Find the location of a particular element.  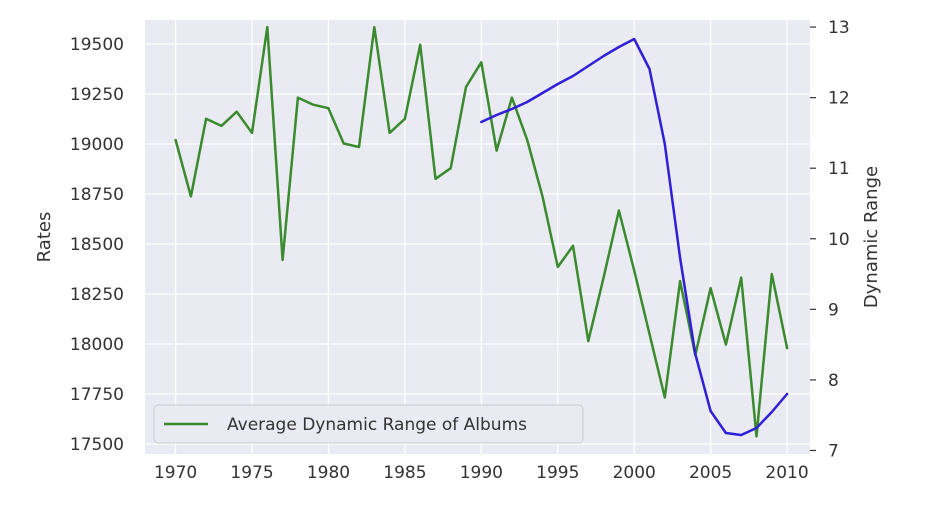

right-y-axis: 7 8 9 10 11 12 13 is located at coordinates (830, 239).